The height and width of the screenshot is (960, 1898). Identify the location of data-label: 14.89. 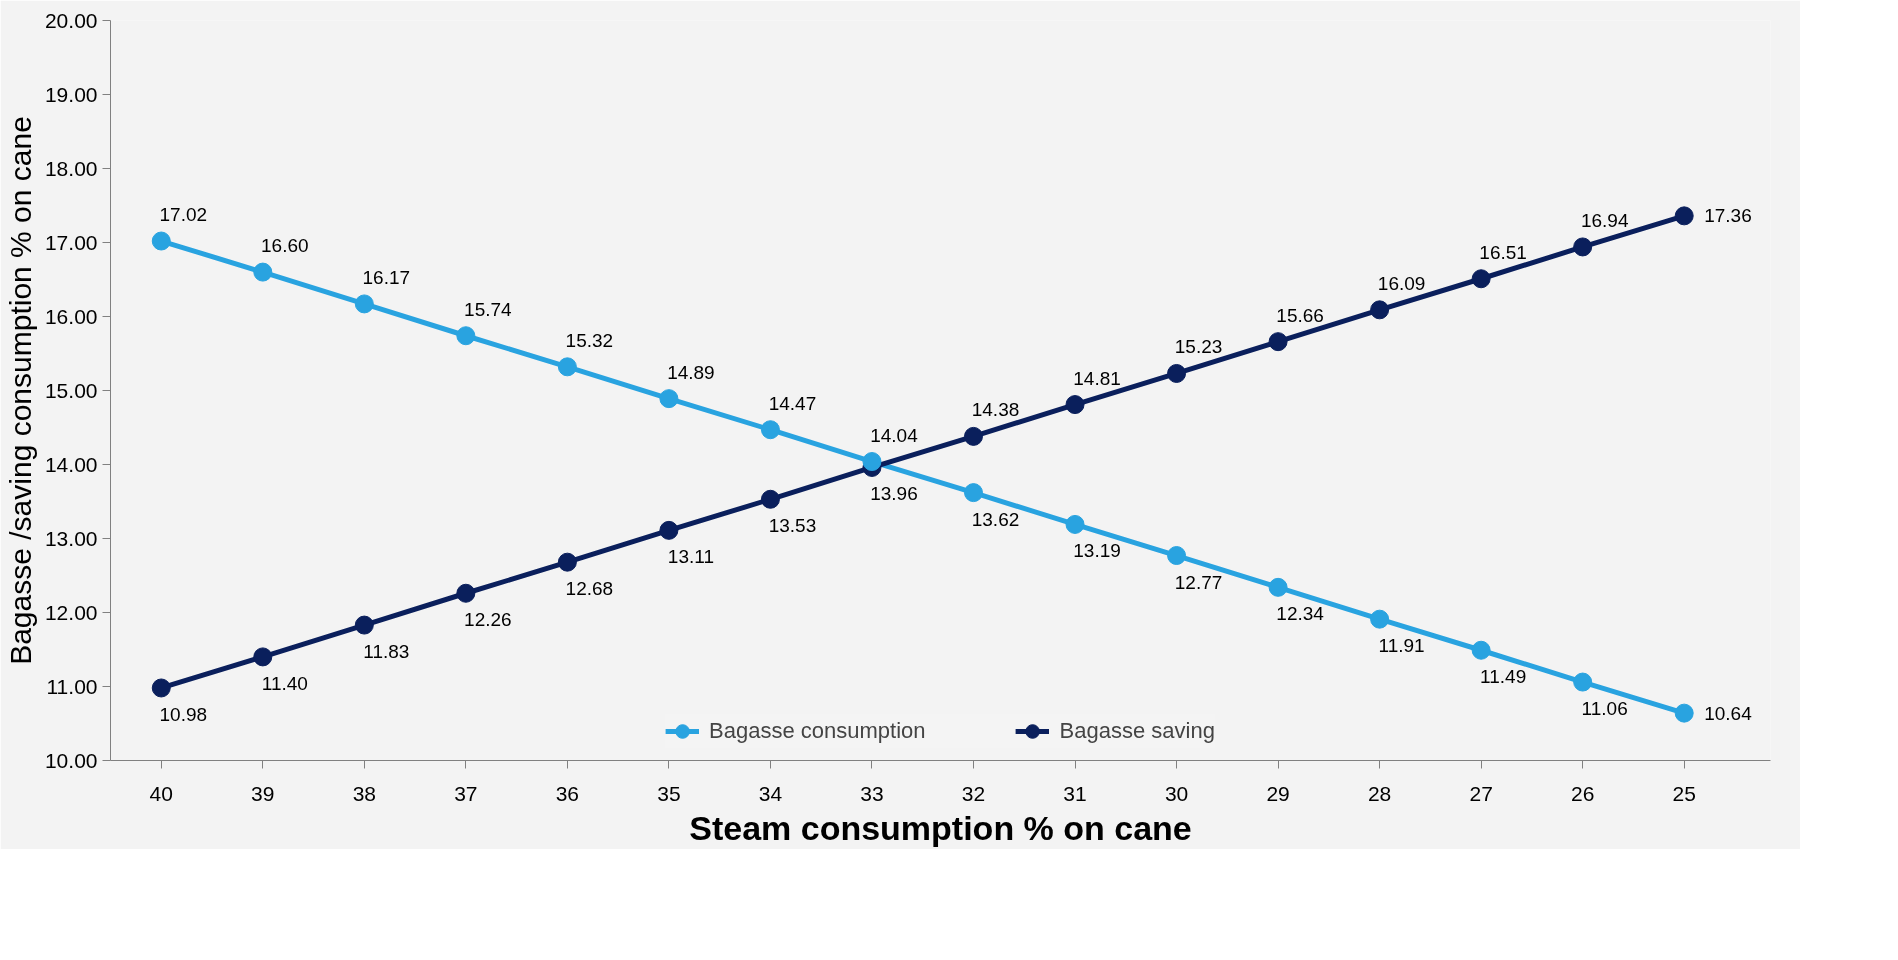
(691, 372).